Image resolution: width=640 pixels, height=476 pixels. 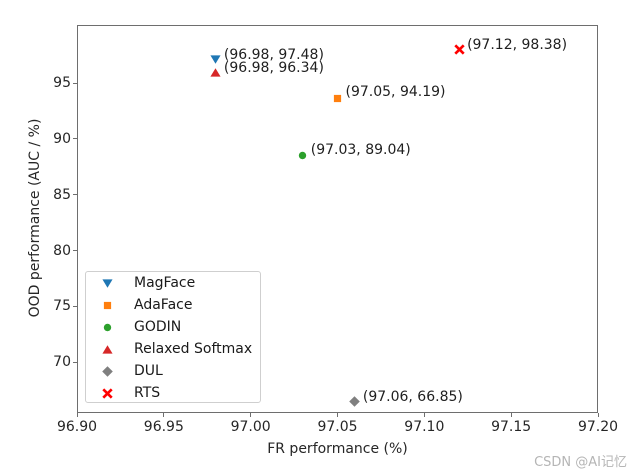 What do you see at coordinates (598, 427) in the screenshot?
I see `x-axis-tick-label: 97.20` at bounding box center [598, 427].